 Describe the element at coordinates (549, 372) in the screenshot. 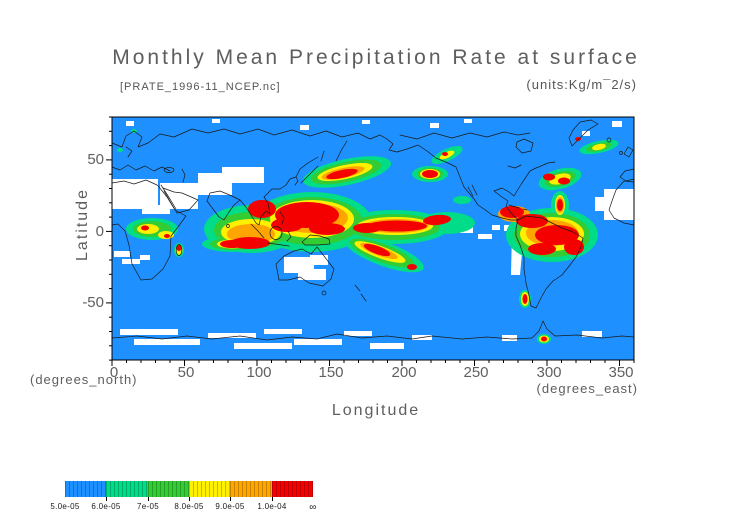

I see `x-tick-300: 300` at that location.